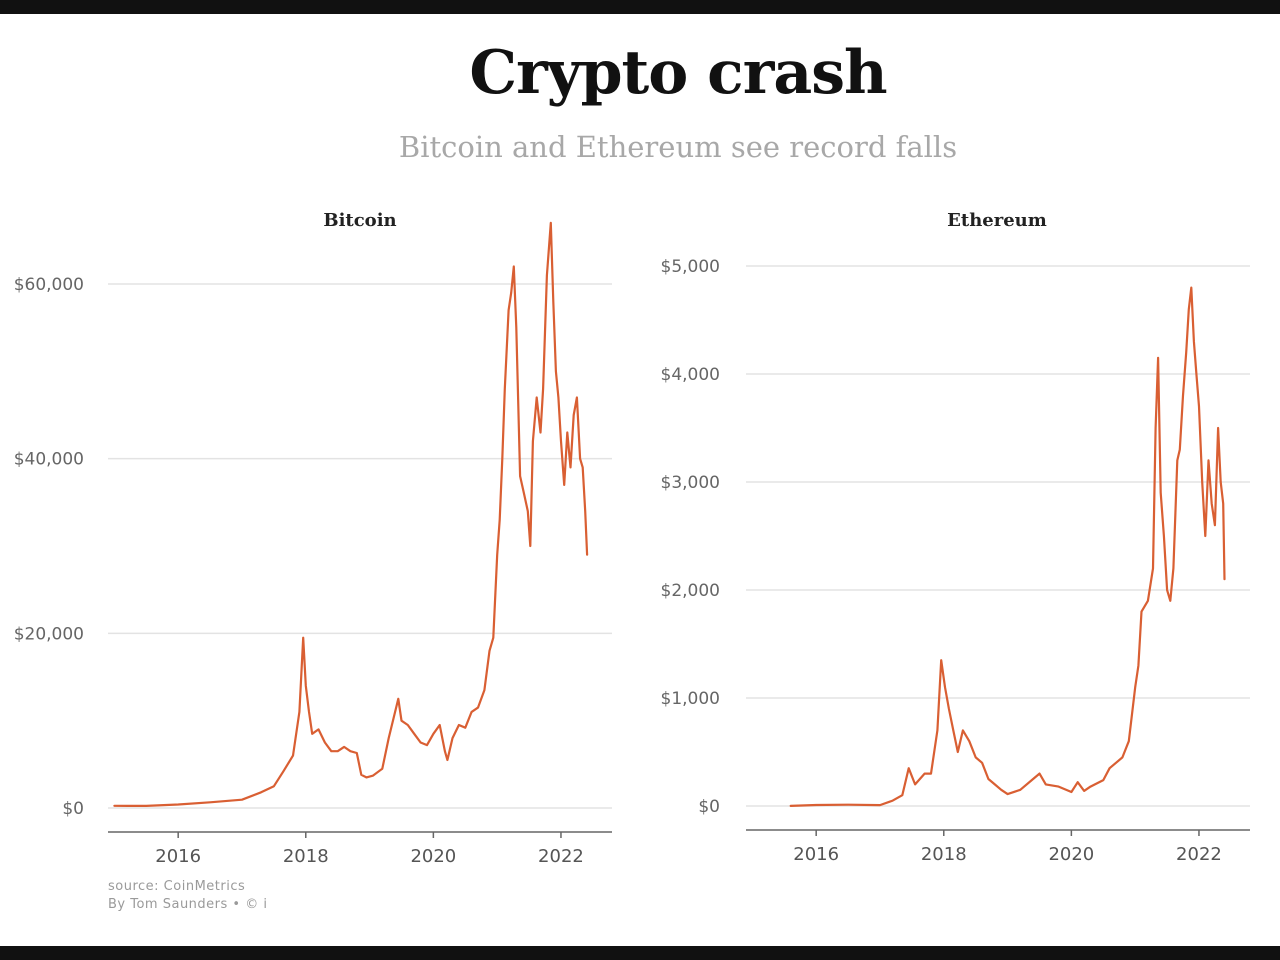 This screenshot has height=960, width=1280. What do you see at coordinates (49, 460) in the screenshot?
I see `y-tick-label: $40,000` at bounding box center [49, 460].